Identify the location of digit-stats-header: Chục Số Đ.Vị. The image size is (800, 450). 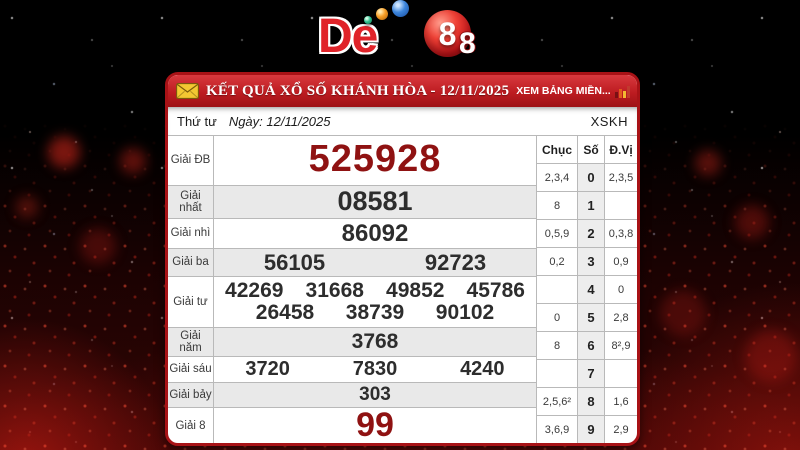
(587, 149).